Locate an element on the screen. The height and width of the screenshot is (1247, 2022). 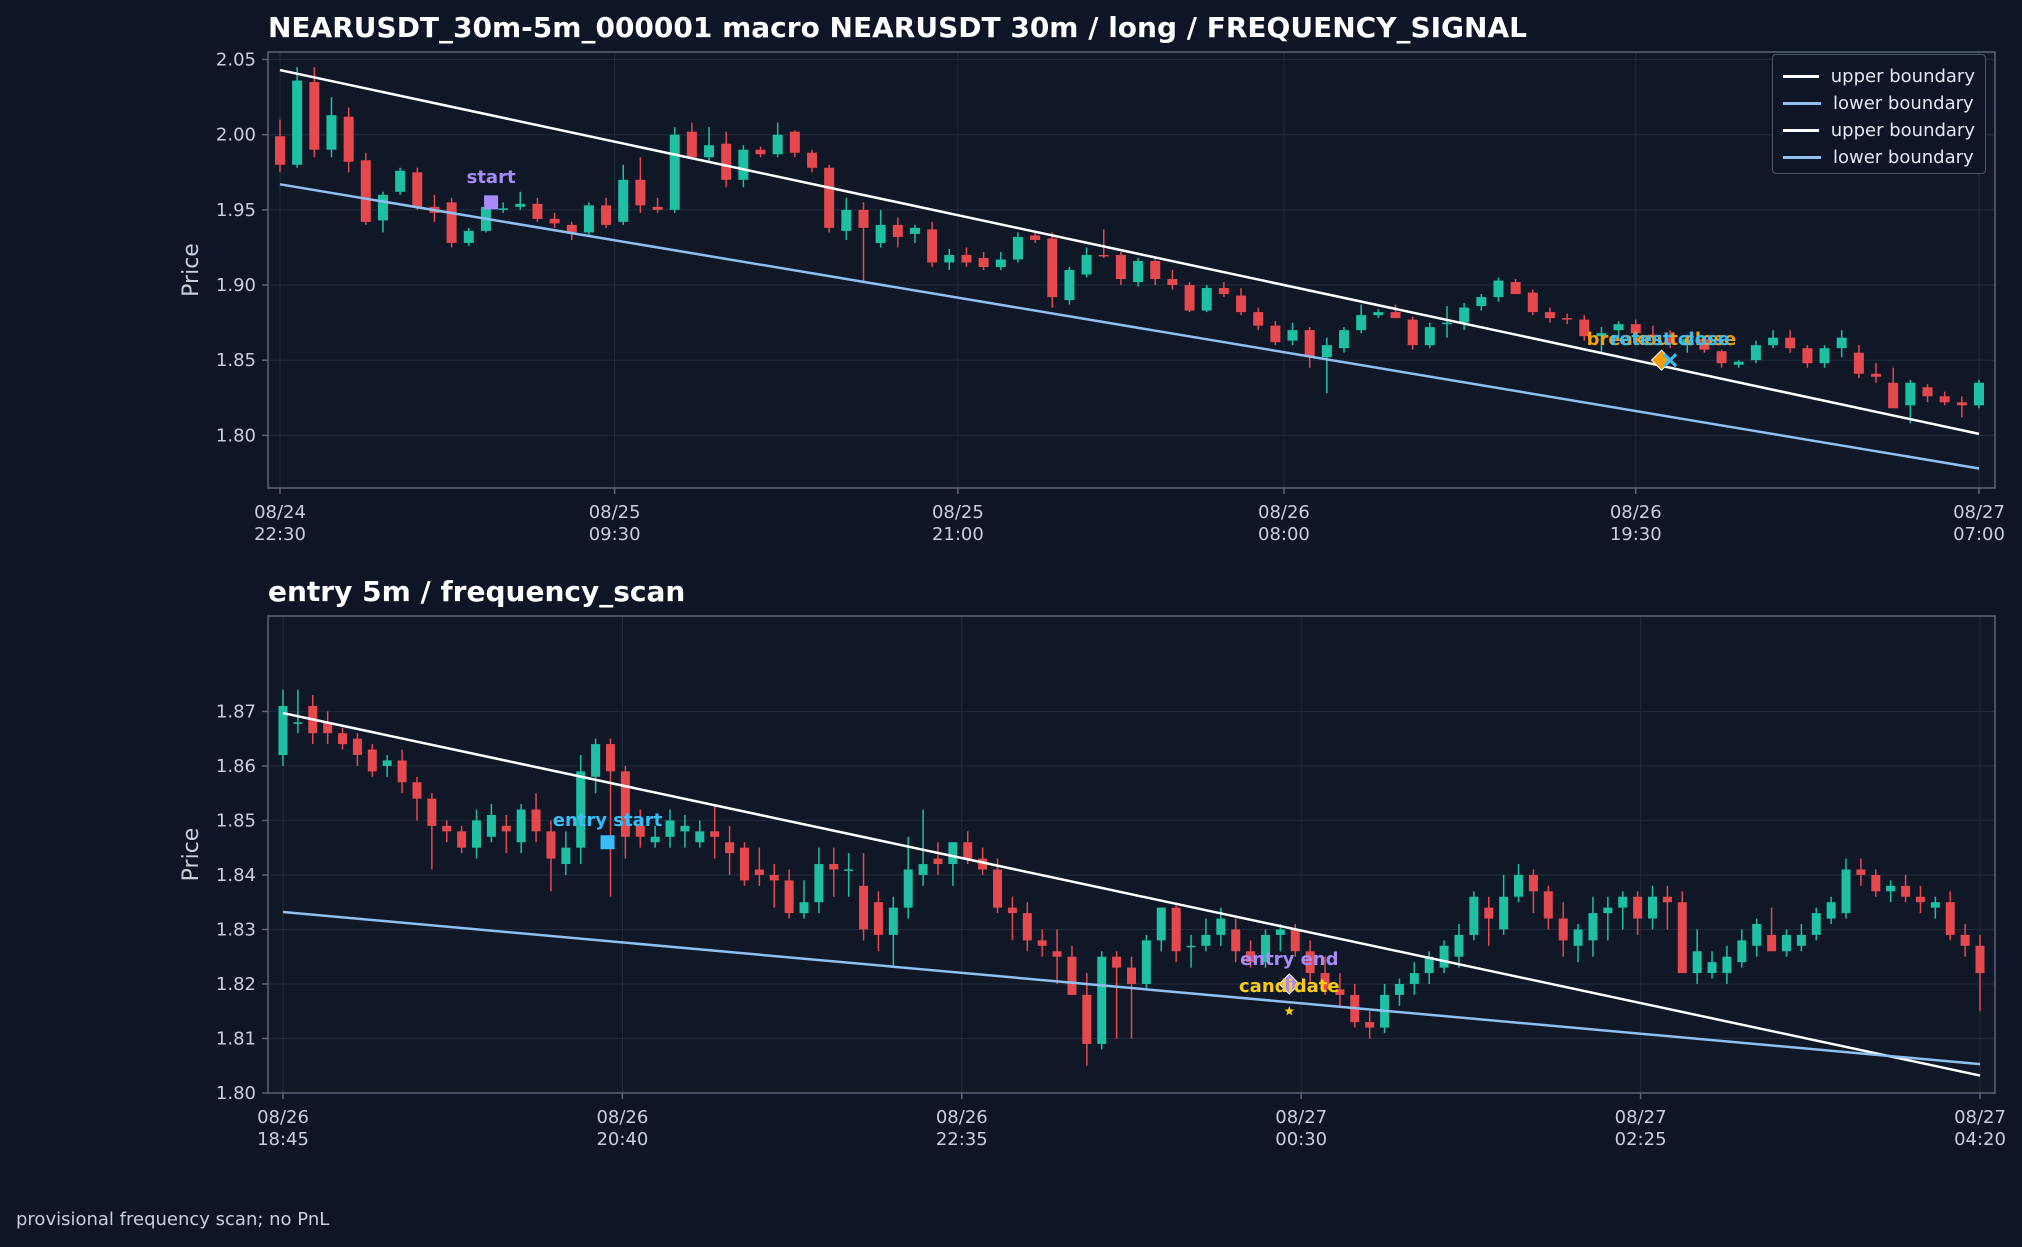
x-tick-label-line: 22:30 is located at coordinates (280, 534).